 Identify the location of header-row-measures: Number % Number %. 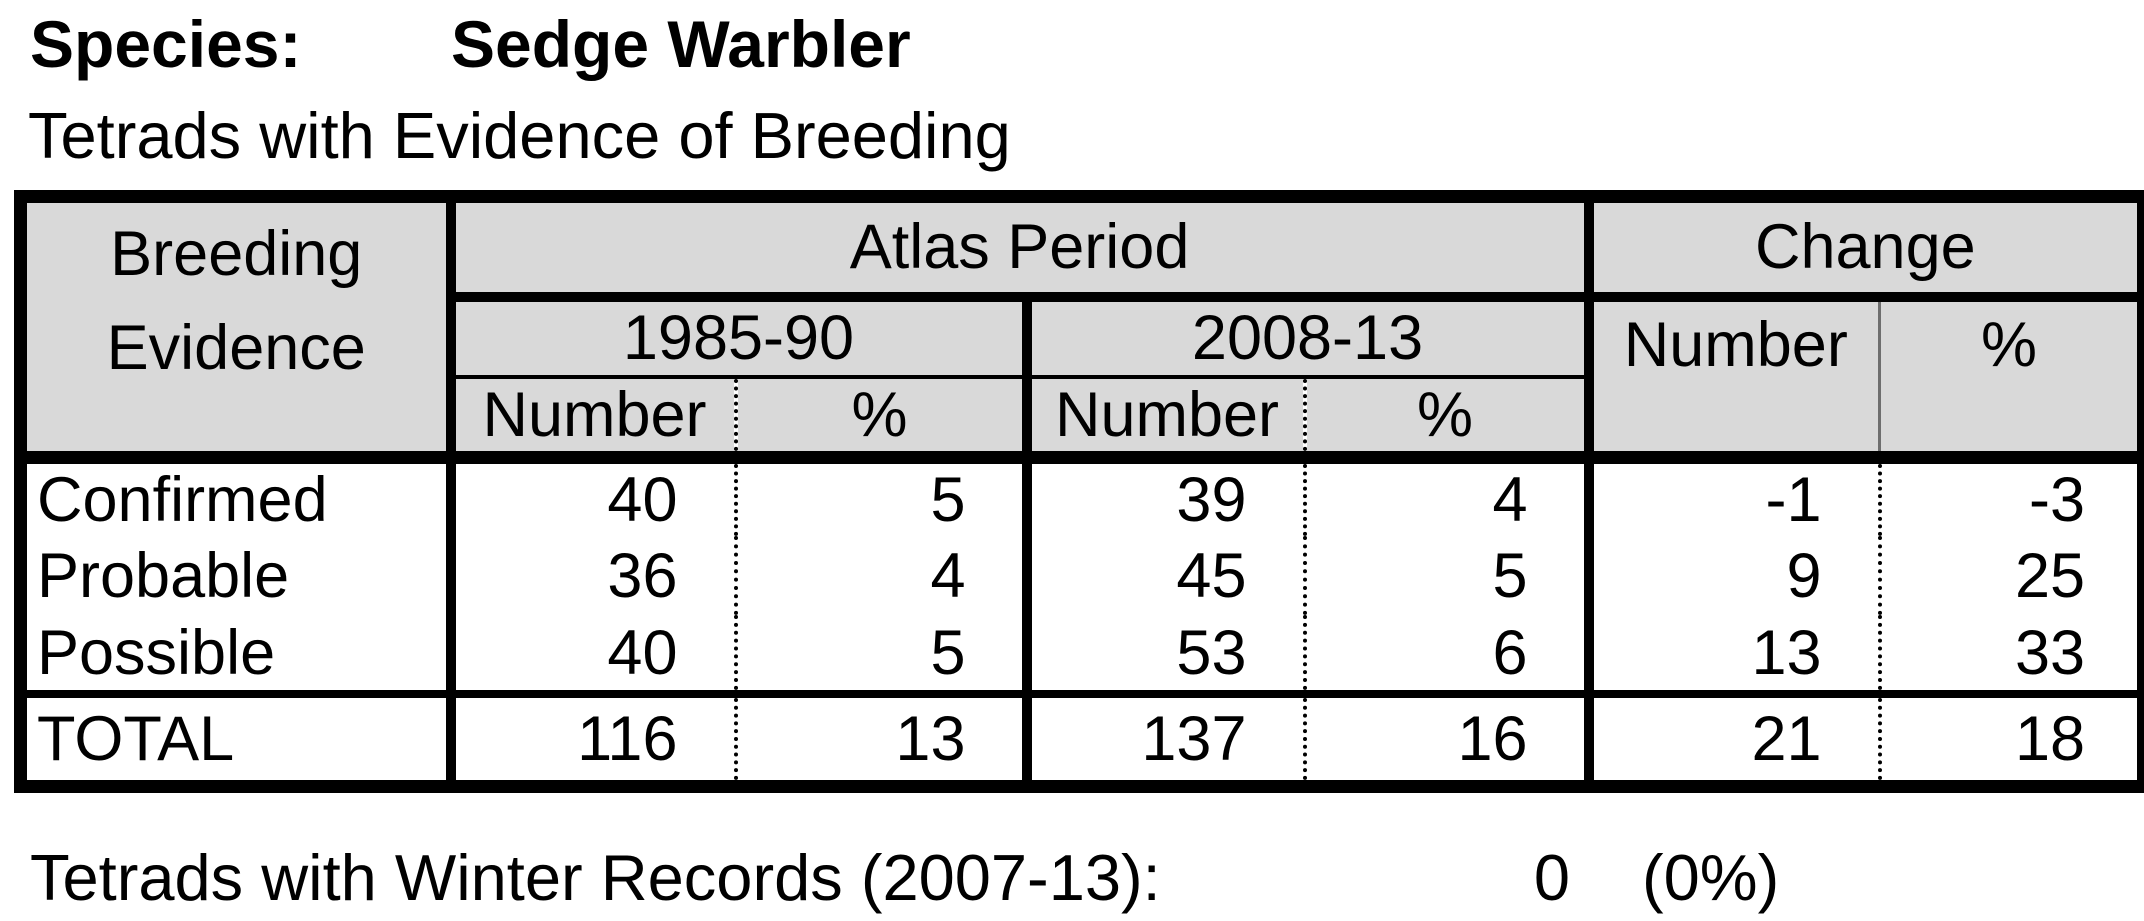
(1082, 416).